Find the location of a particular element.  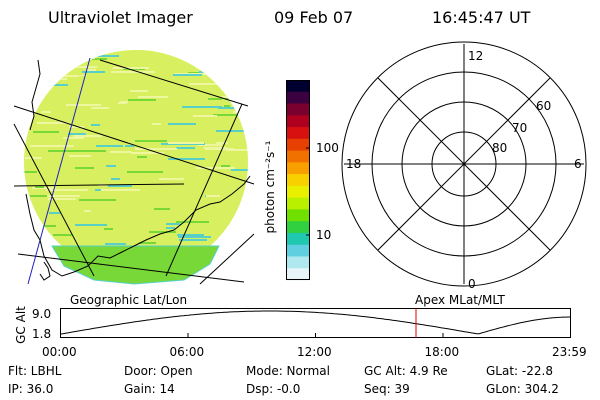

date-label: 09 Feb 07 is located at coordinates (314, 17).